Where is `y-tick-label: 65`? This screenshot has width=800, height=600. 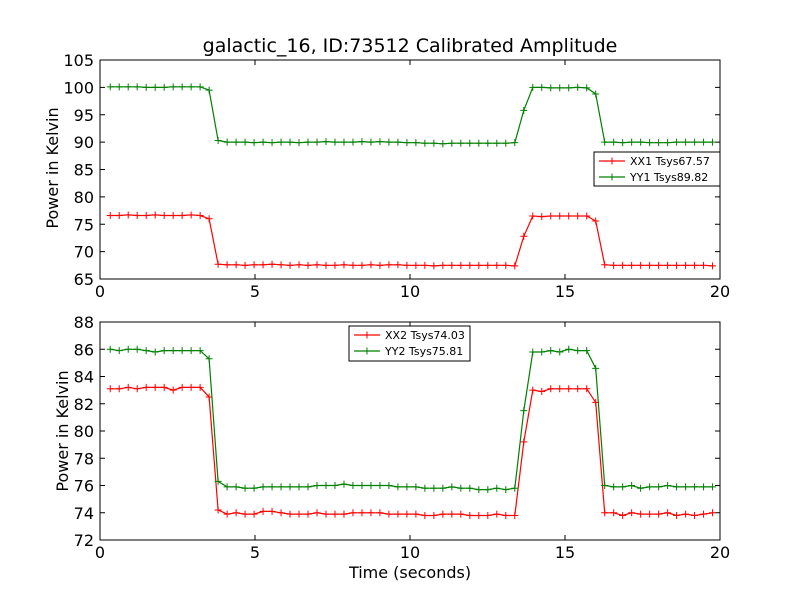 y-tick-label: 65 is located at coordinates (84, 279).